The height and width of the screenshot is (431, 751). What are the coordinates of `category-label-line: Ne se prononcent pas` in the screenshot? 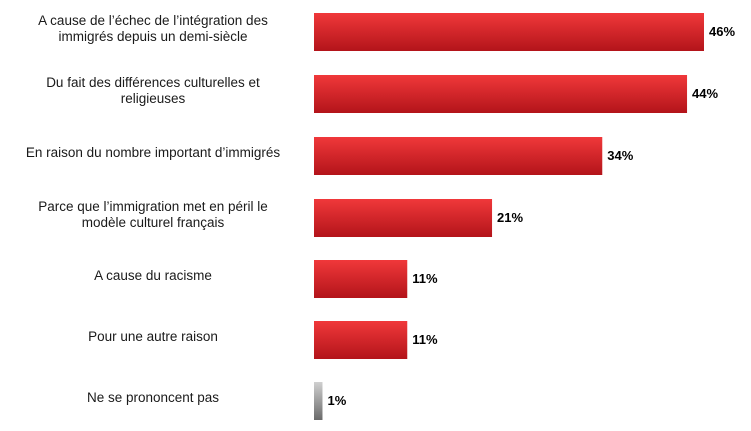 It's located at (153, 397).